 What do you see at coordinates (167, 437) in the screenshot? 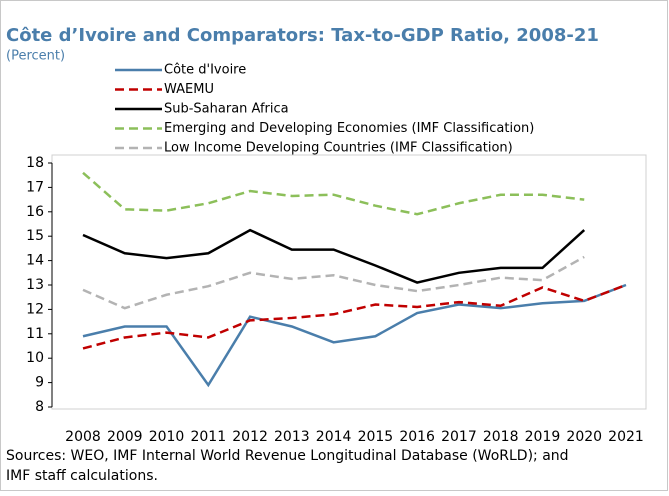
I see `x-tick-label: 2010` at bounding box center [167, 437].